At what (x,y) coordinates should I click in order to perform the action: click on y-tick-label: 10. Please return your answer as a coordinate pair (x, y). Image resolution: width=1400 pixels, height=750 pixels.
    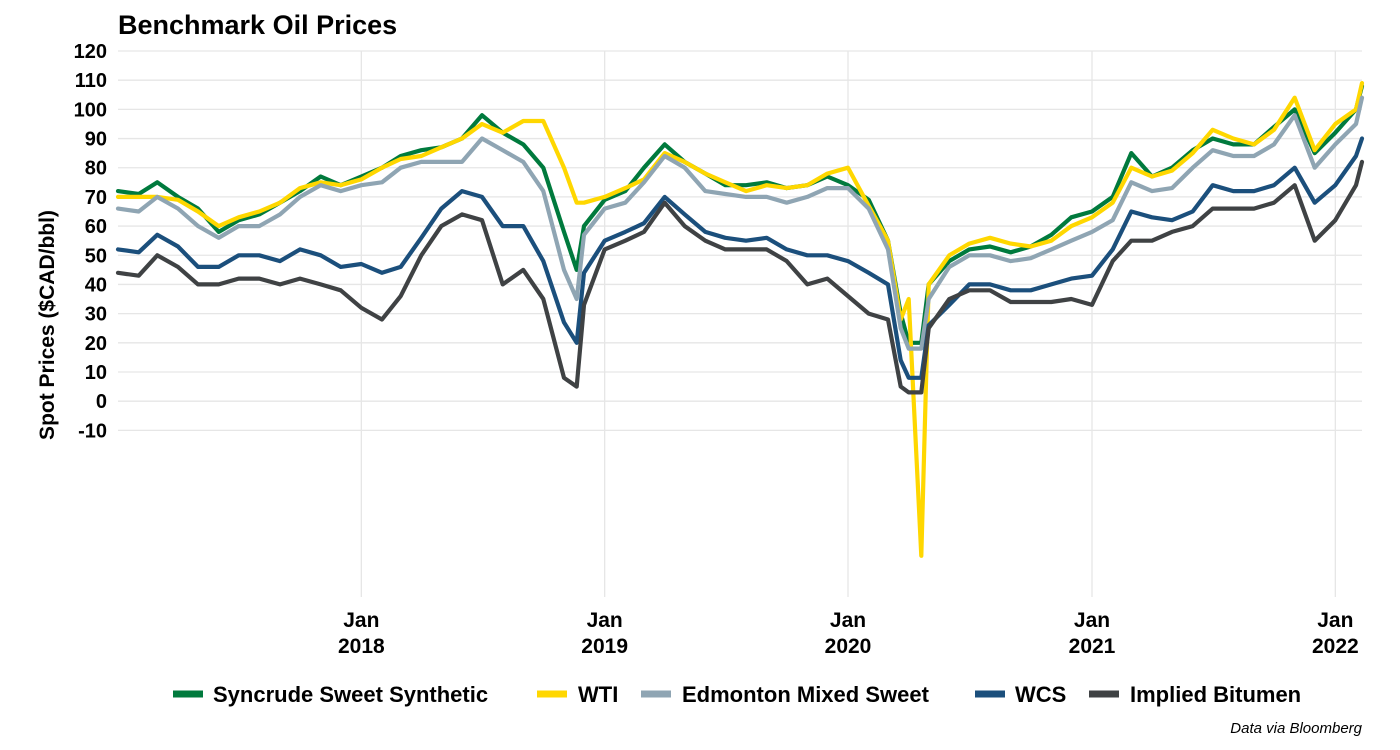
    Looking at the image, I should click on (96, 373).